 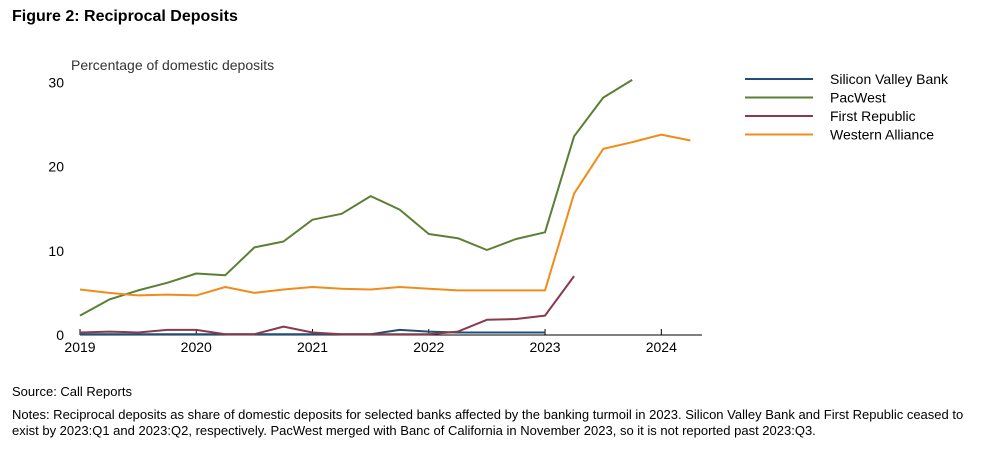 What do you see at coordinates (72, 391) in the screenshot?
I see `figure-source: Source: Call Reports` at bounding box center [72, 391].